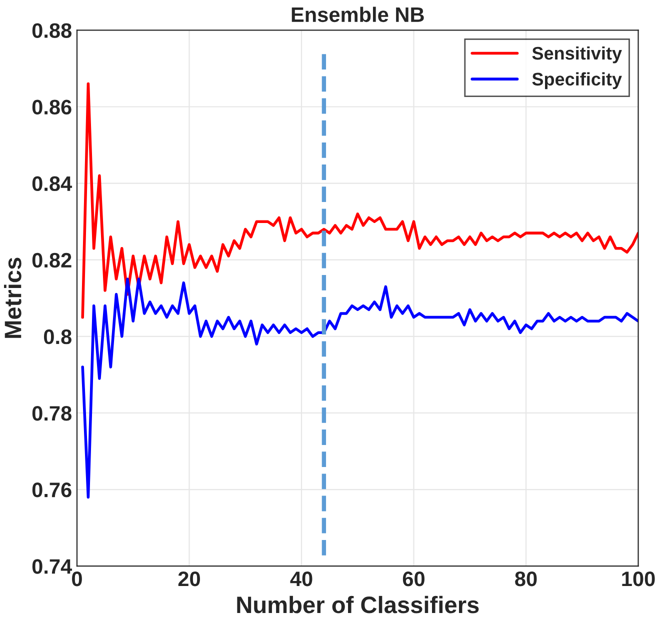 The height and width of the screenshot is (629, 658). What do you see at coordinates (52, 413) in the screenshot?
I see `y-tick-label: 0.78` at bounding box center [52, 413].